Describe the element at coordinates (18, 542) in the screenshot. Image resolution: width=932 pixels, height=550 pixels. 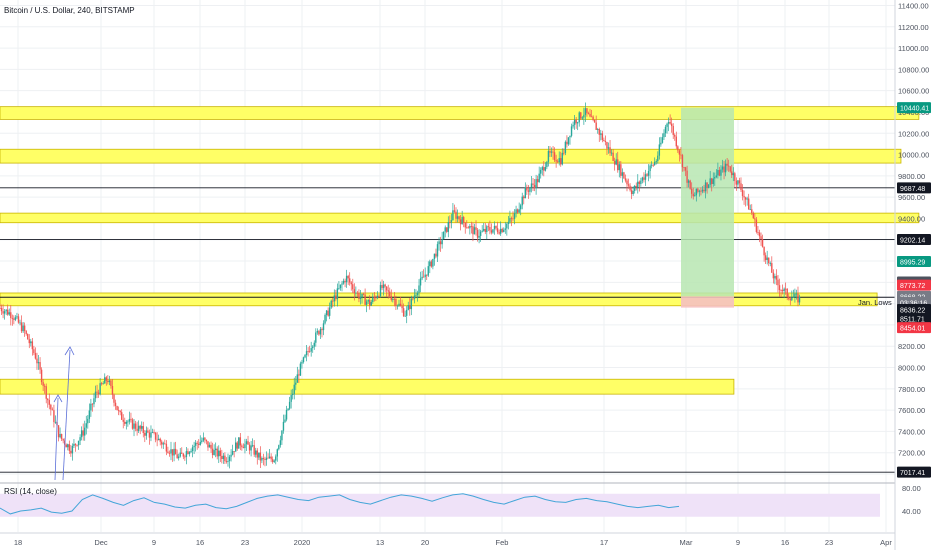
I see `time-tick-label: 18` at that location.